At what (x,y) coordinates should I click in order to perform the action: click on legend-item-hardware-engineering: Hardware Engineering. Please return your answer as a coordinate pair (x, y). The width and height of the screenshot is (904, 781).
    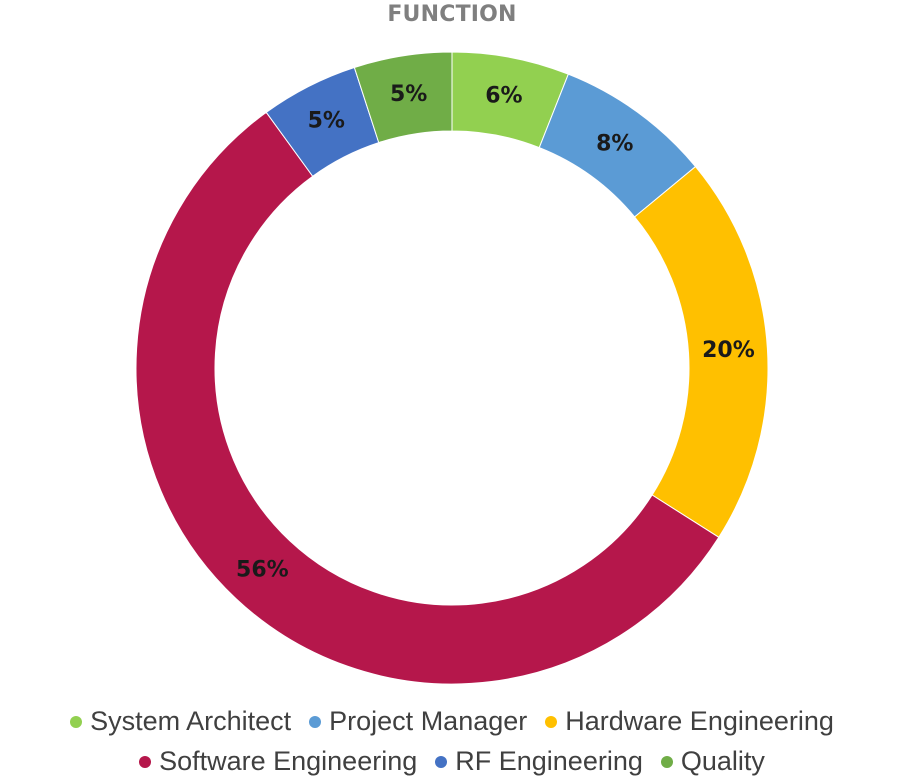
    Looking at the image, I should click on (689, 721).